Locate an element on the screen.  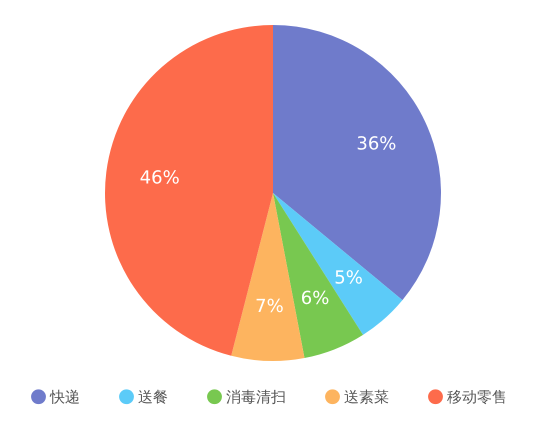
legend-label: 消毒清扫 is located at coordinates (256, 397).